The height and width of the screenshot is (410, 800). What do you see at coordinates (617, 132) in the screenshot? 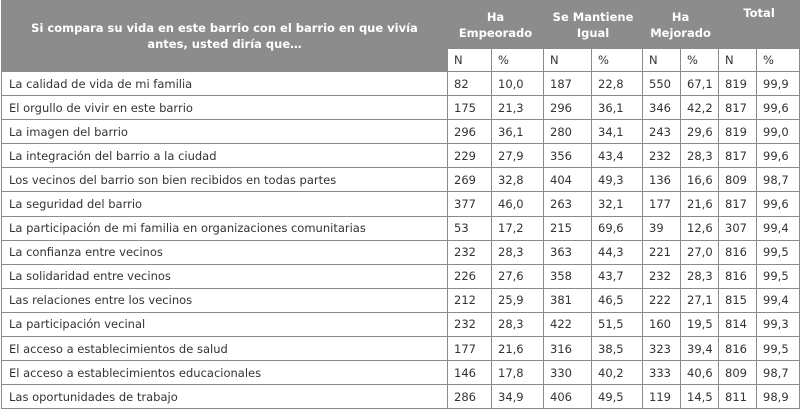
I see `value-cell: 34,1` at bounding box center [617, 132].